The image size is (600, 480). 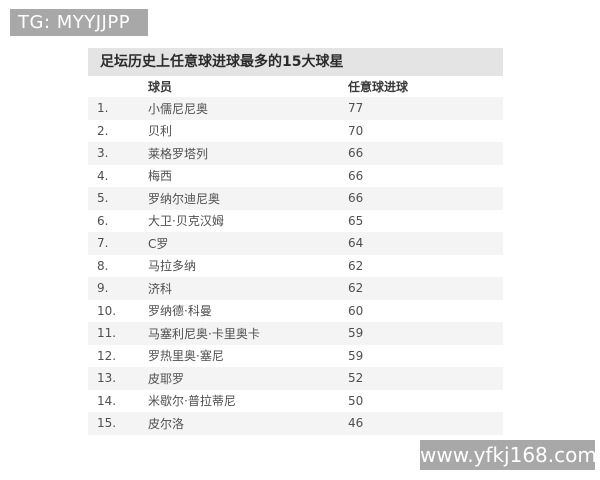 What do you see at coordinates (295, 153) in the screenshot?
I see `table-row: 3. 莱格罗塔列 66` at bounding box center [295, 153].